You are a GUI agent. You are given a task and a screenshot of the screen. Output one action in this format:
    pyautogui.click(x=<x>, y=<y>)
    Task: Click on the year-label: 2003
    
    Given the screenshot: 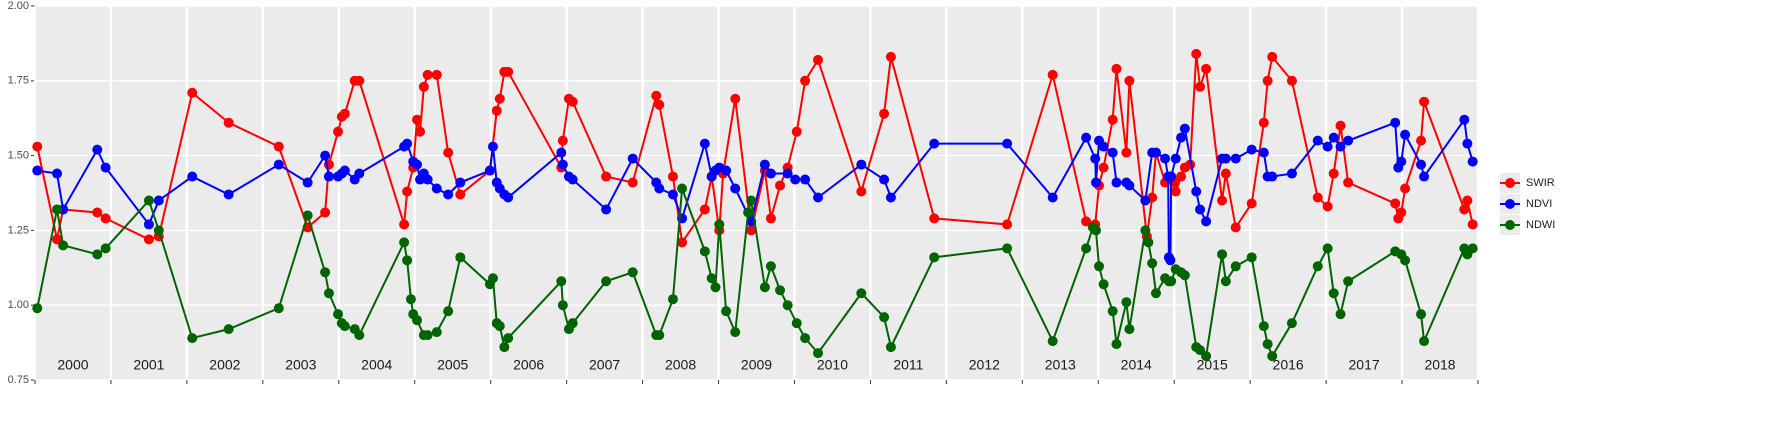 What is the action you would take?
    pyautogui.click(x=300, y=365)
    